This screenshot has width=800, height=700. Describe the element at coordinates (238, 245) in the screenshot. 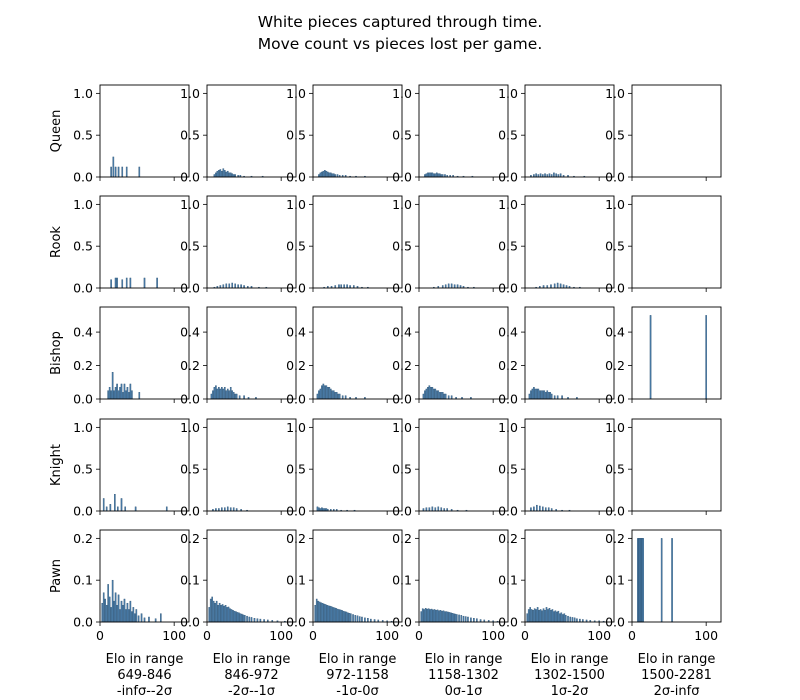

I see `panel-rook-col2: 0.0 0.5 1.0` at that location.